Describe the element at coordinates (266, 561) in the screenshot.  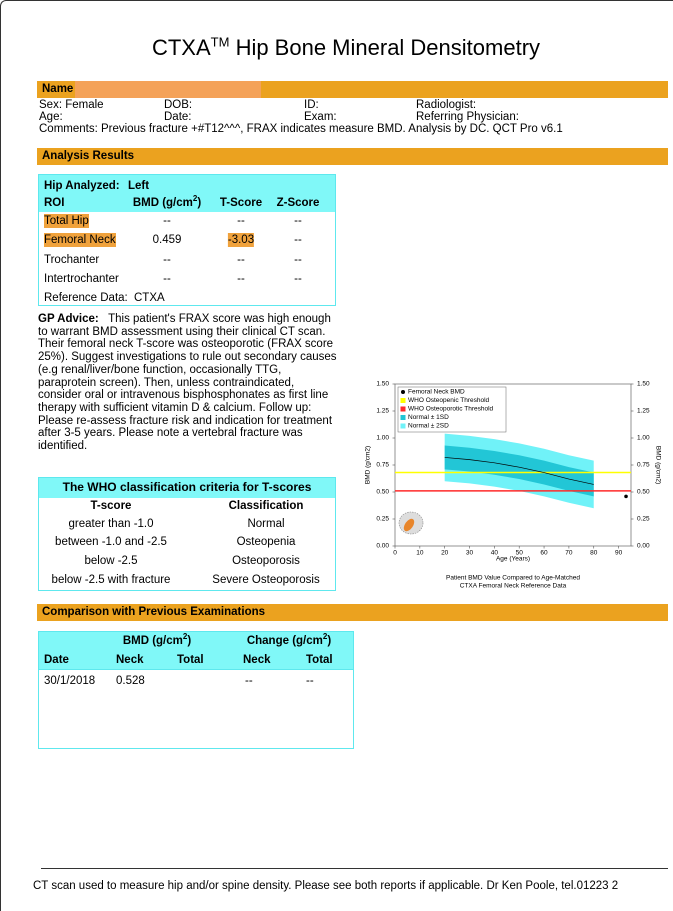
I see `who-cell: Osteoporosis` at that location.